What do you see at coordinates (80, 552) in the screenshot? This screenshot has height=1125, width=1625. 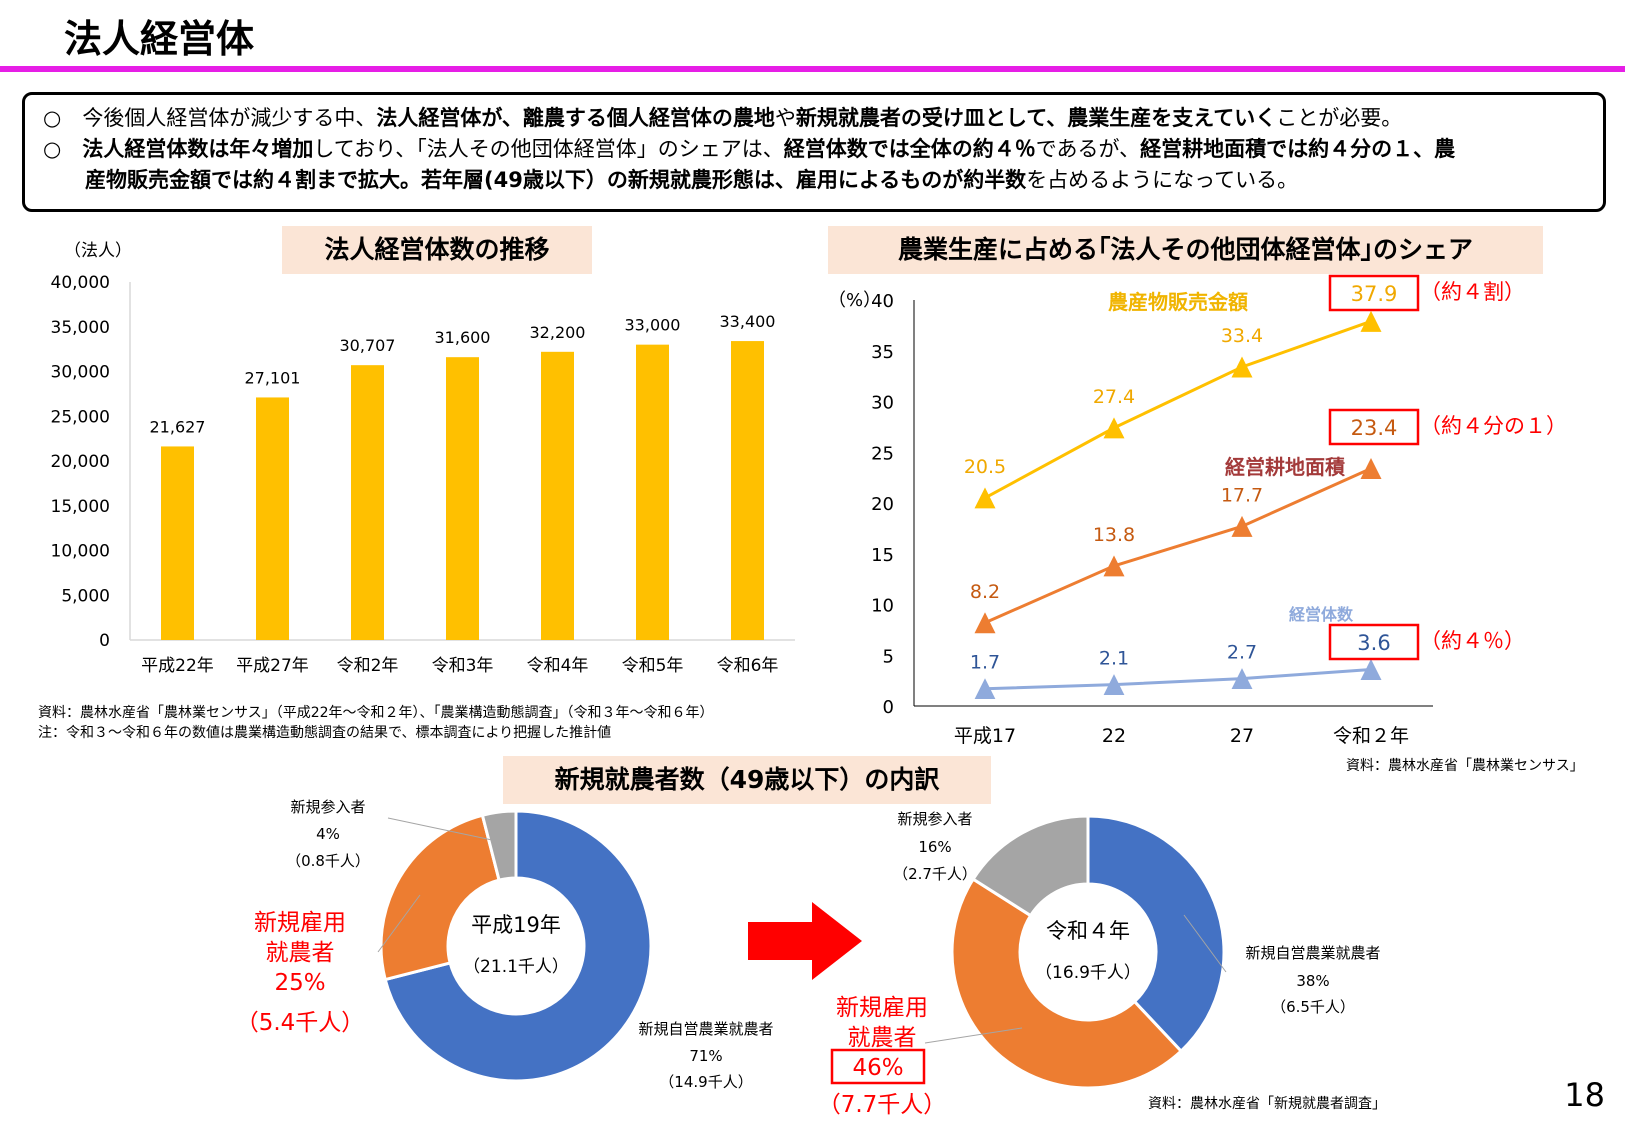 I see `bar-y-tick-label: 10,000` at bounding box center [80, 552].